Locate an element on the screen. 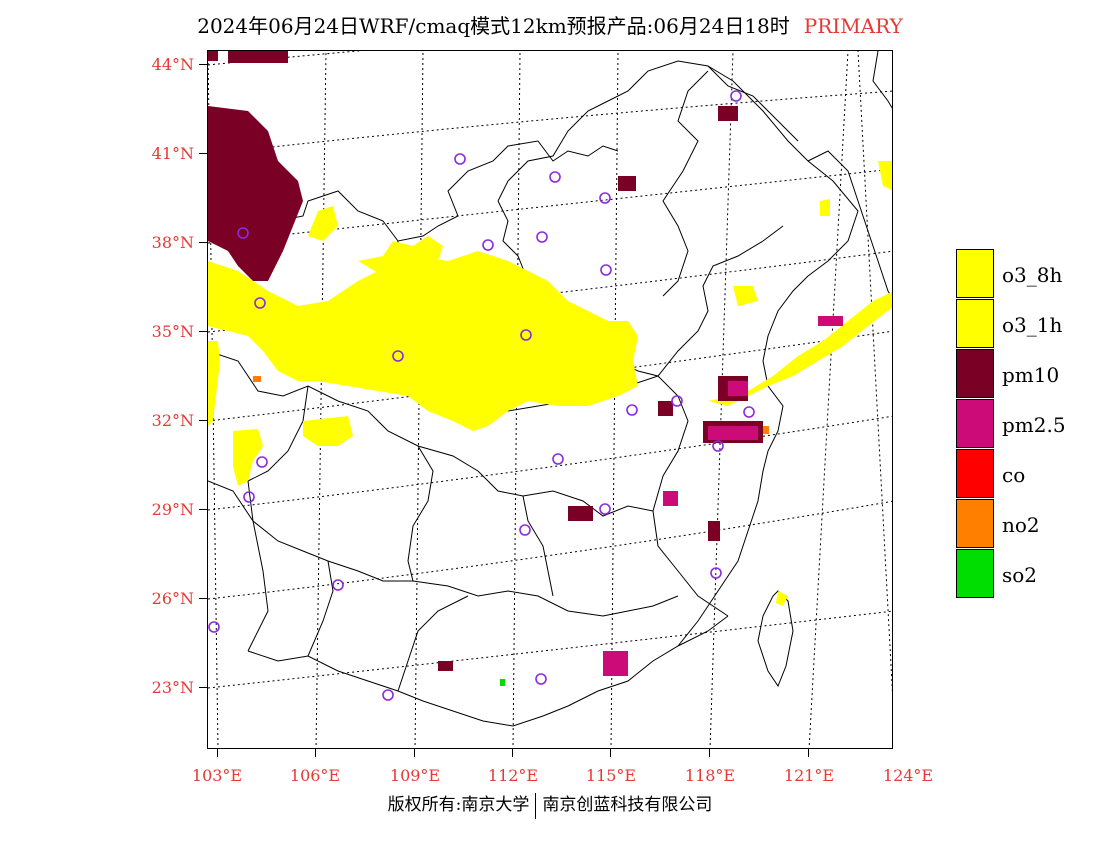 Image resolution: width=1100 pixels, height=850 pixels. lat-label-44: 44°N is located at coordinates (172, 64).